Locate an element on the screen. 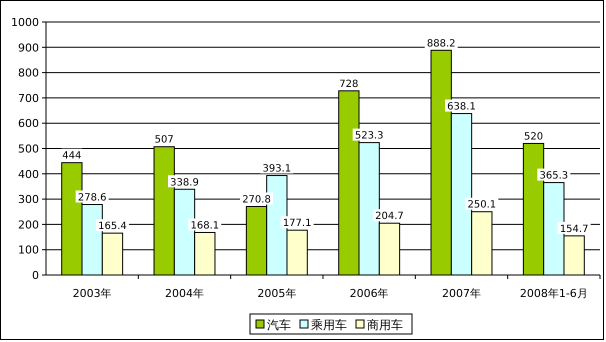 The height and width of the screenshot is (342, 606). data-label: 338.9 is located at coordinates (184, 182).